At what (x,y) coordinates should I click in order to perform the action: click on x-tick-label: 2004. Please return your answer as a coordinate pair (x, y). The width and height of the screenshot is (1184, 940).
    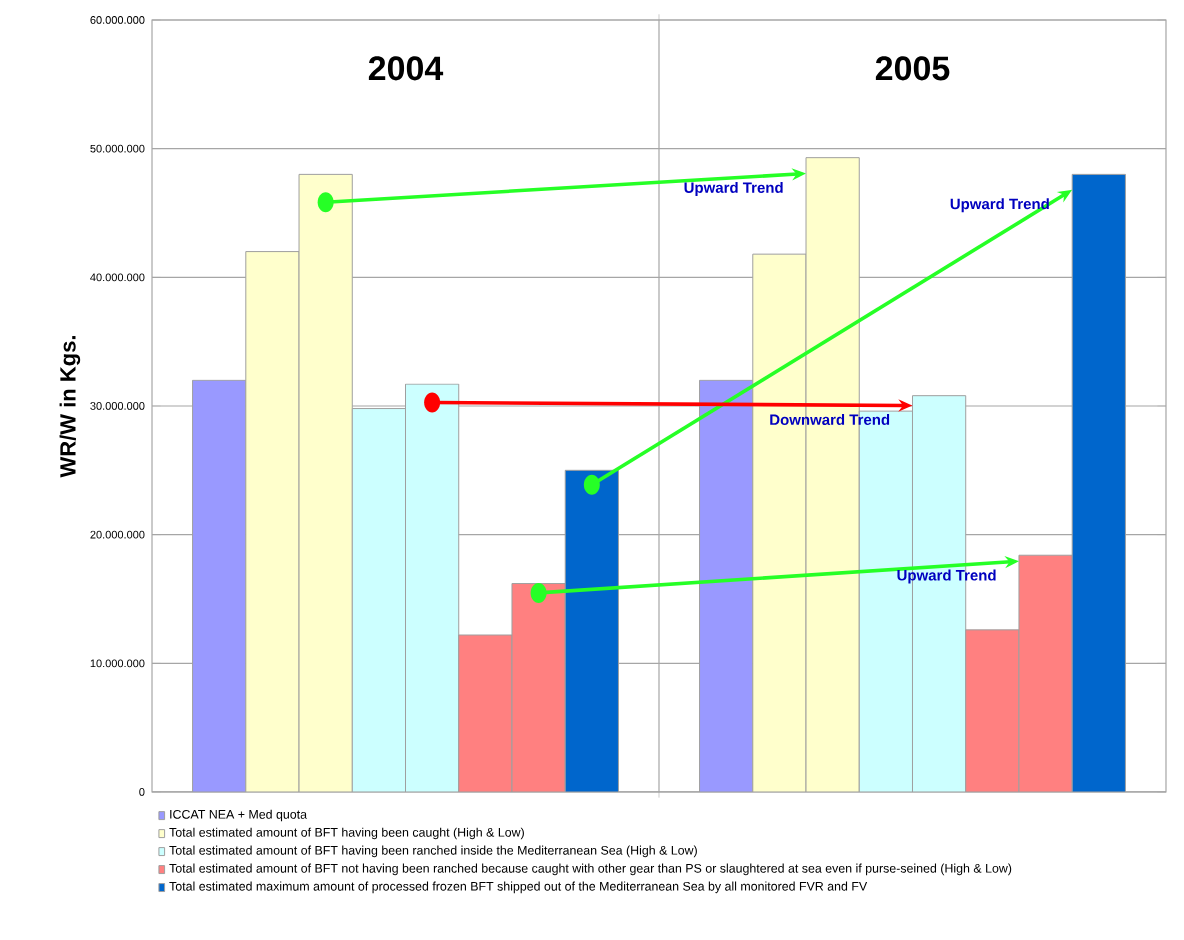
    Looking at the image, I should click on (406, 68).